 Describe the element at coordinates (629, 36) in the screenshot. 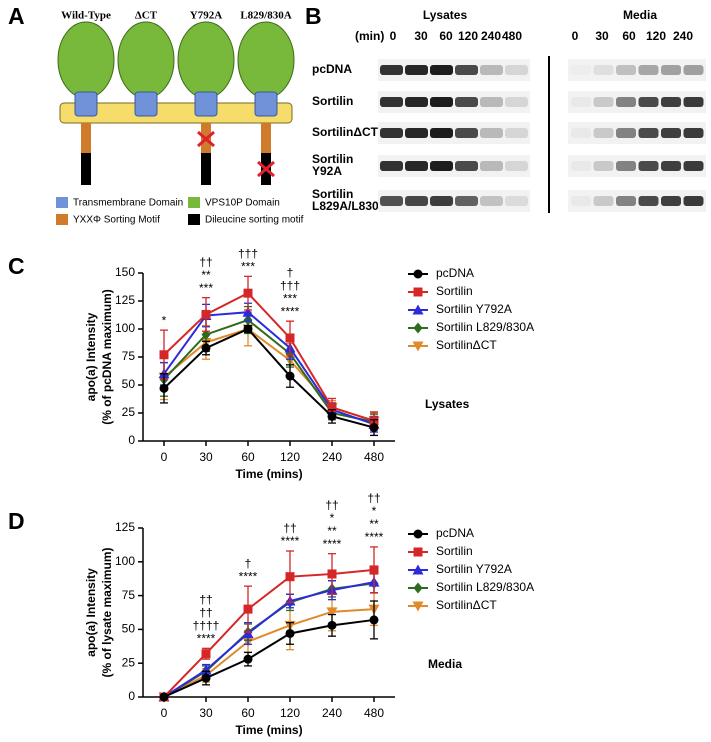

I see `time-label: 60` at that location.